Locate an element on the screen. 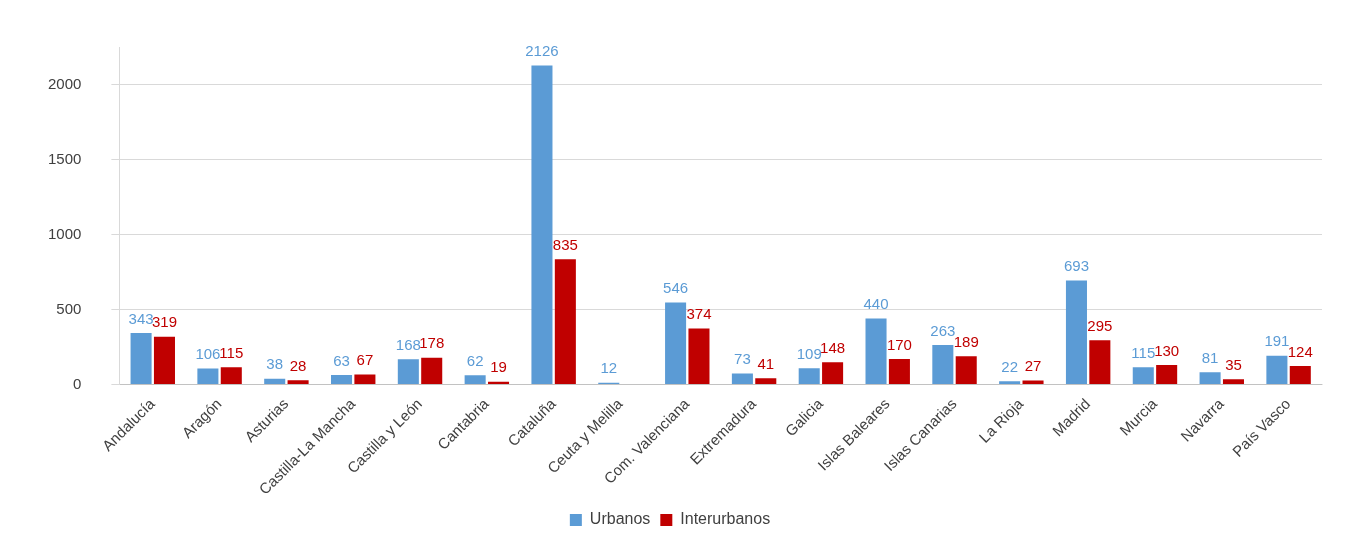 This screenshot has width=1350, height=546. data-label: 130 is located at coordinates (1167, 350).